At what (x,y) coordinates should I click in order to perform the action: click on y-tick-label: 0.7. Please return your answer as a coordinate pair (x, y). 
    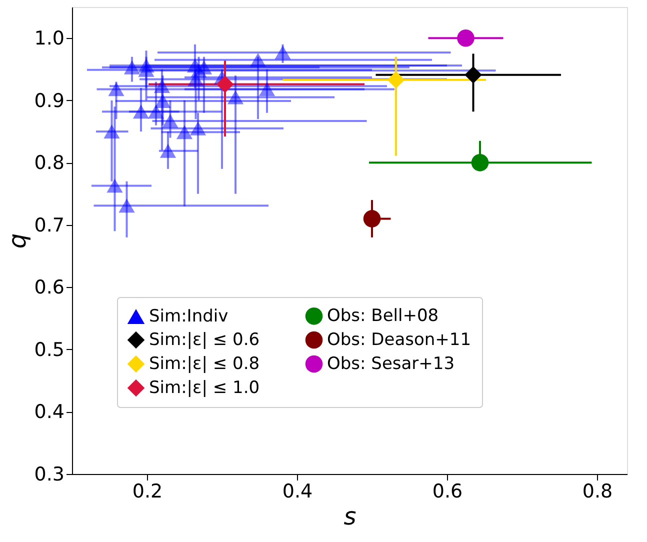
    Looking at the image, I should click on (49, 225).